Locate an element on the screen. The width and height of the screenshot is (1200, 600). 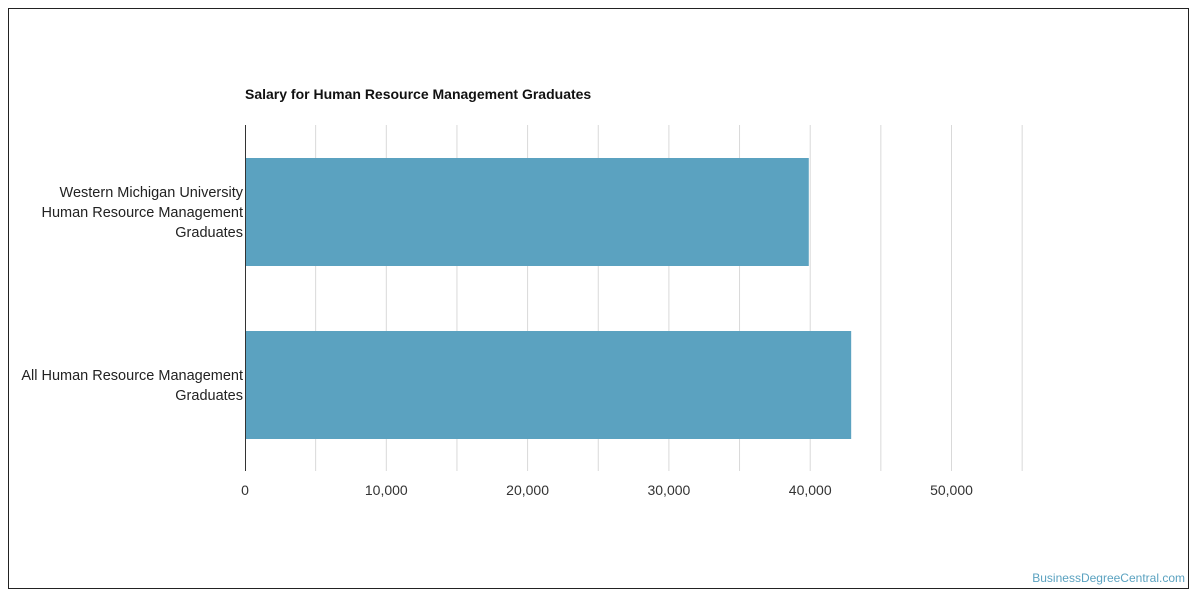
x-tick-label: 30,000 is located at coordinates (668, 490).